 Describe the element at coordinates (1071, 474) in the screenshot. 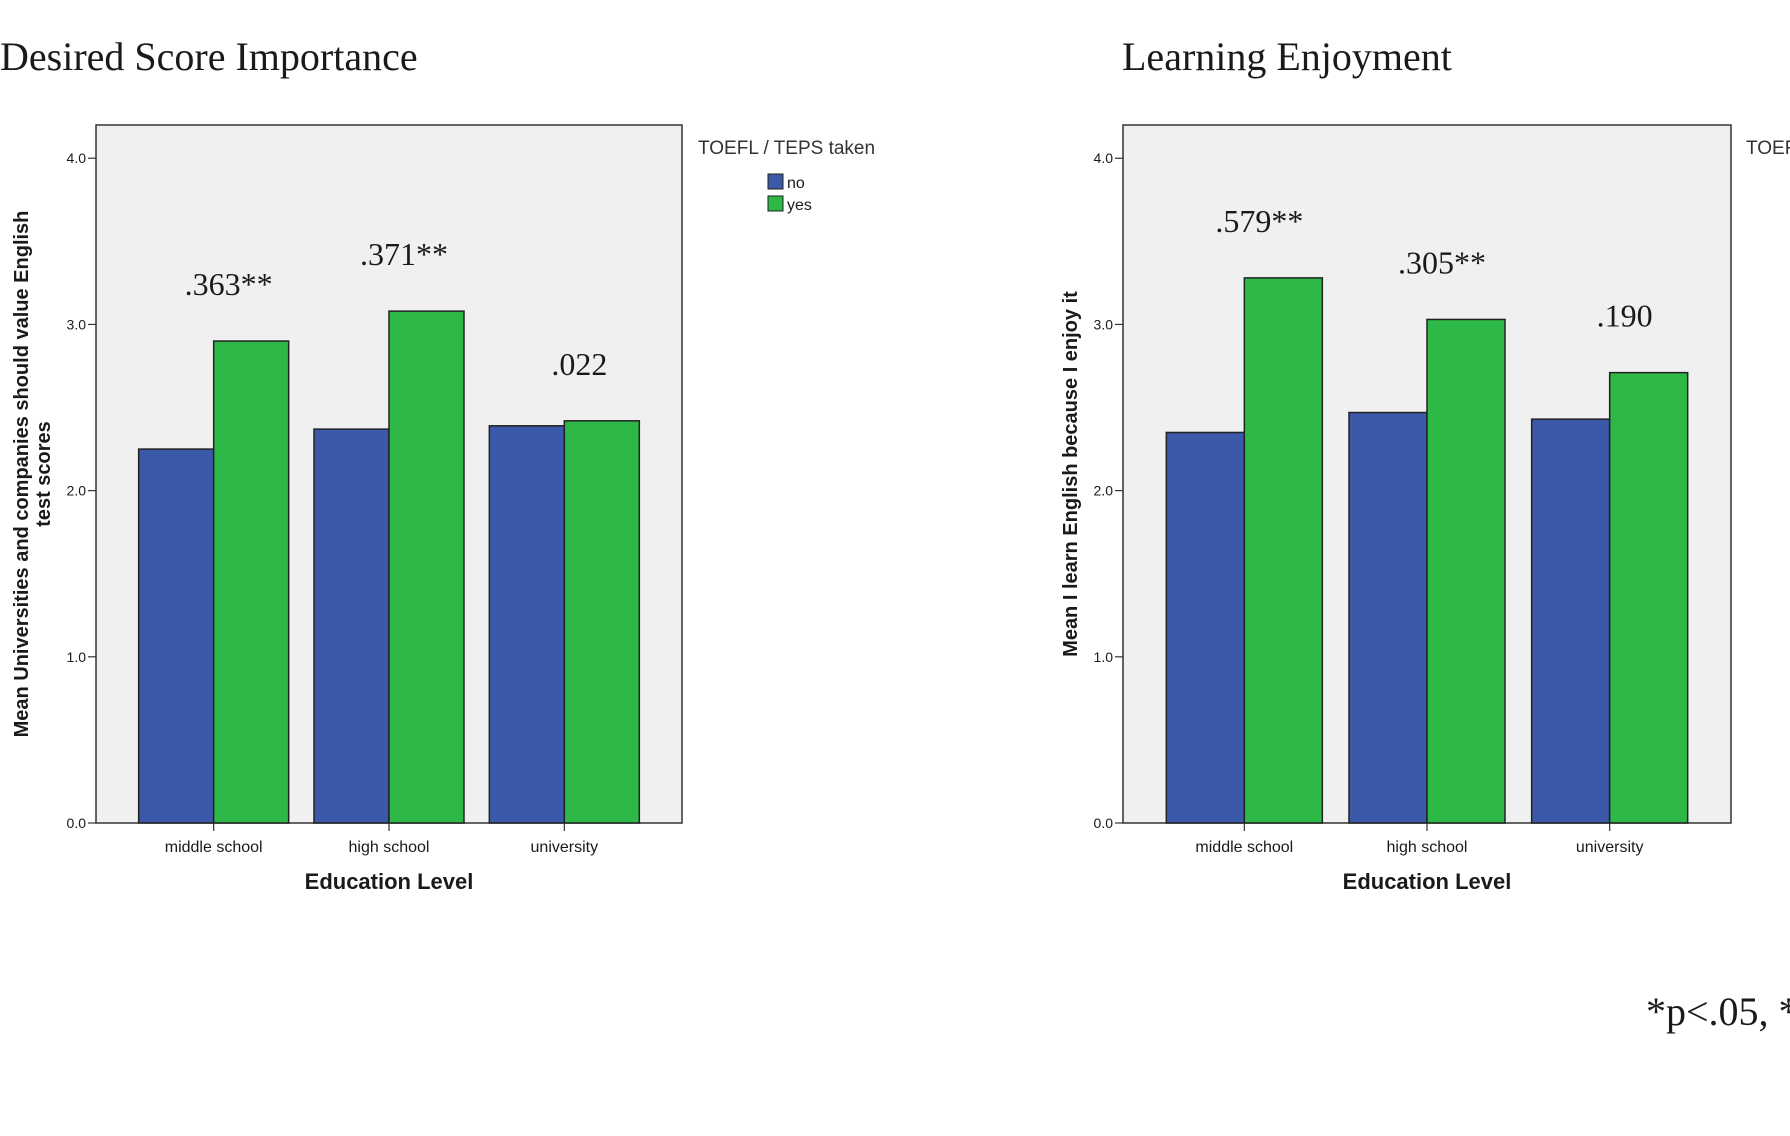

I see `y-axis-label: Mean I learn English because I enjoy it` at that location.